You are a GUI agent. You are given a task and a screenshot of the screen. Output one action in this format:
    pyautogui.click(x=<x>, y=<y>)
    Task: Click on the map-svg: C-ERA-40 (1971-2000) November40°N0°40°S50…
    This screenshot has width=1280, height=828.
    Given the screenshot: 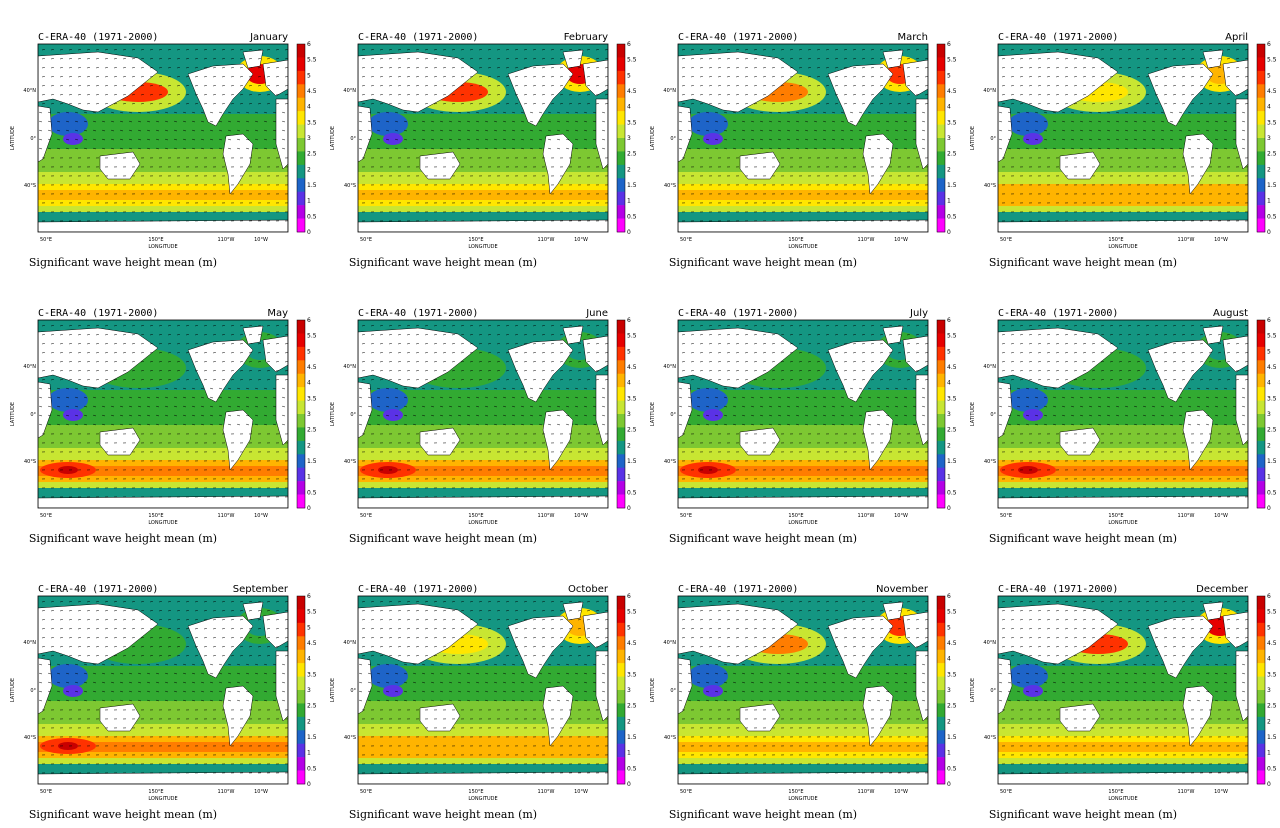 What is the action you would take?
    pyautogui.click(x=803, y=702)
    